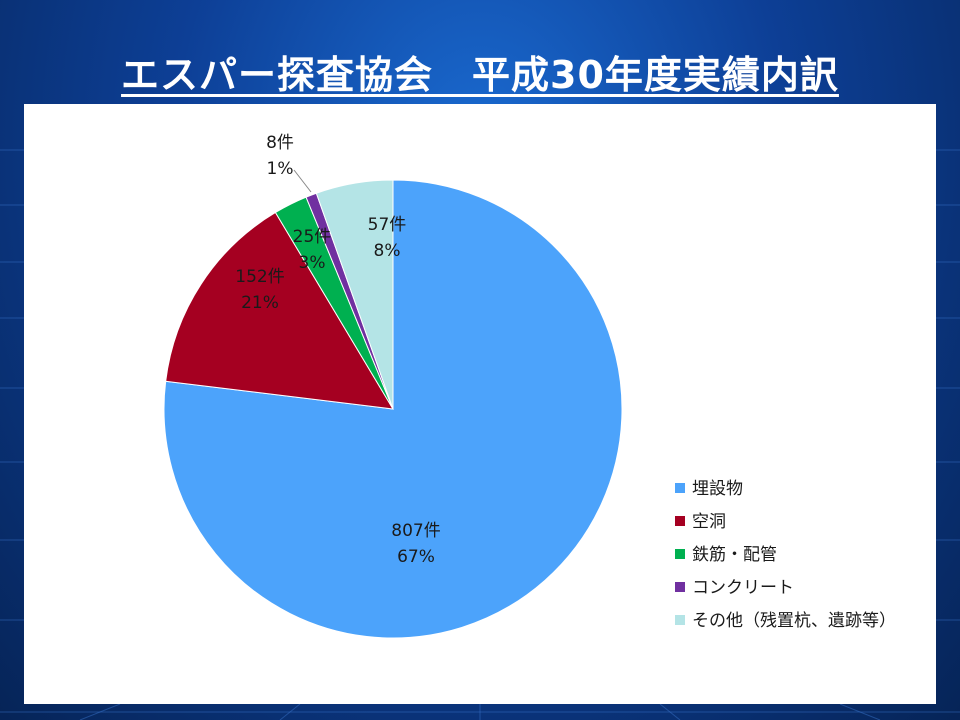  I want to click on legend-label: 空洞, so click(709, 522).